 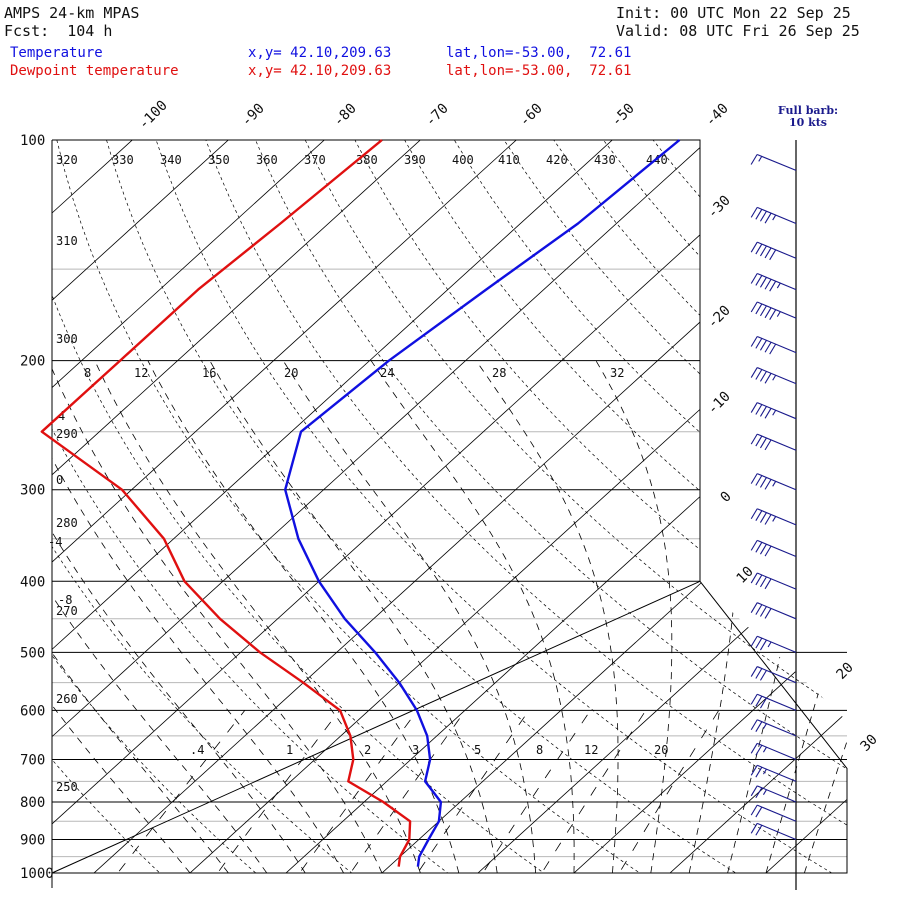 I want to click on isotherm-label: -80, so click(x=345, y=115).